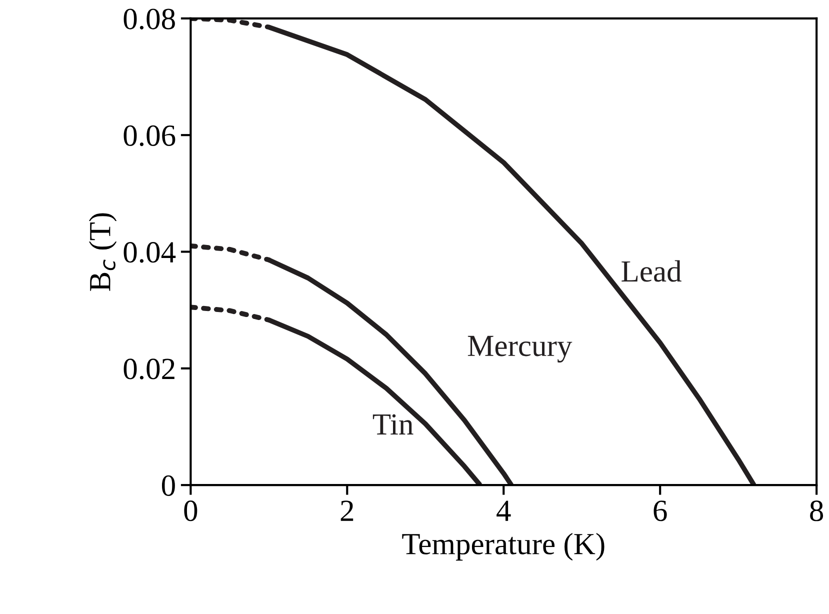 The width and height of the screenshot is (829, 614). I want to click on x-tick-label: 0, so click(191, 511).